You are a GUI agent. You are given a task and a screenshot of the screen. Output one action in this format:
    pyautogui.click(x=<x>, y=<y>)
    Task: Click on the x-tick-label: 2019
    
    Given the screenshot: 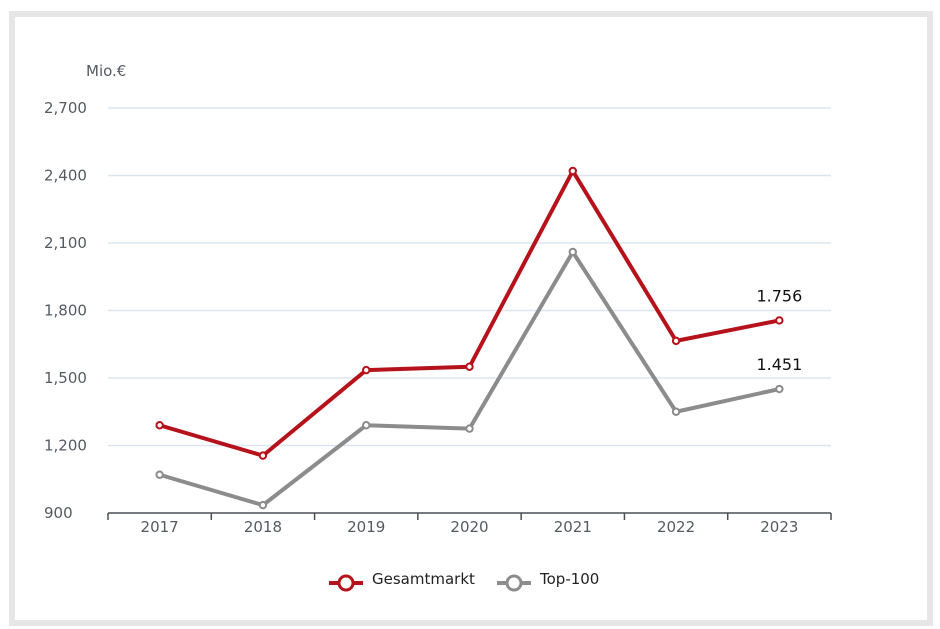 What is the action you would take?
    pyautogui.click(x=366, y=527)
    